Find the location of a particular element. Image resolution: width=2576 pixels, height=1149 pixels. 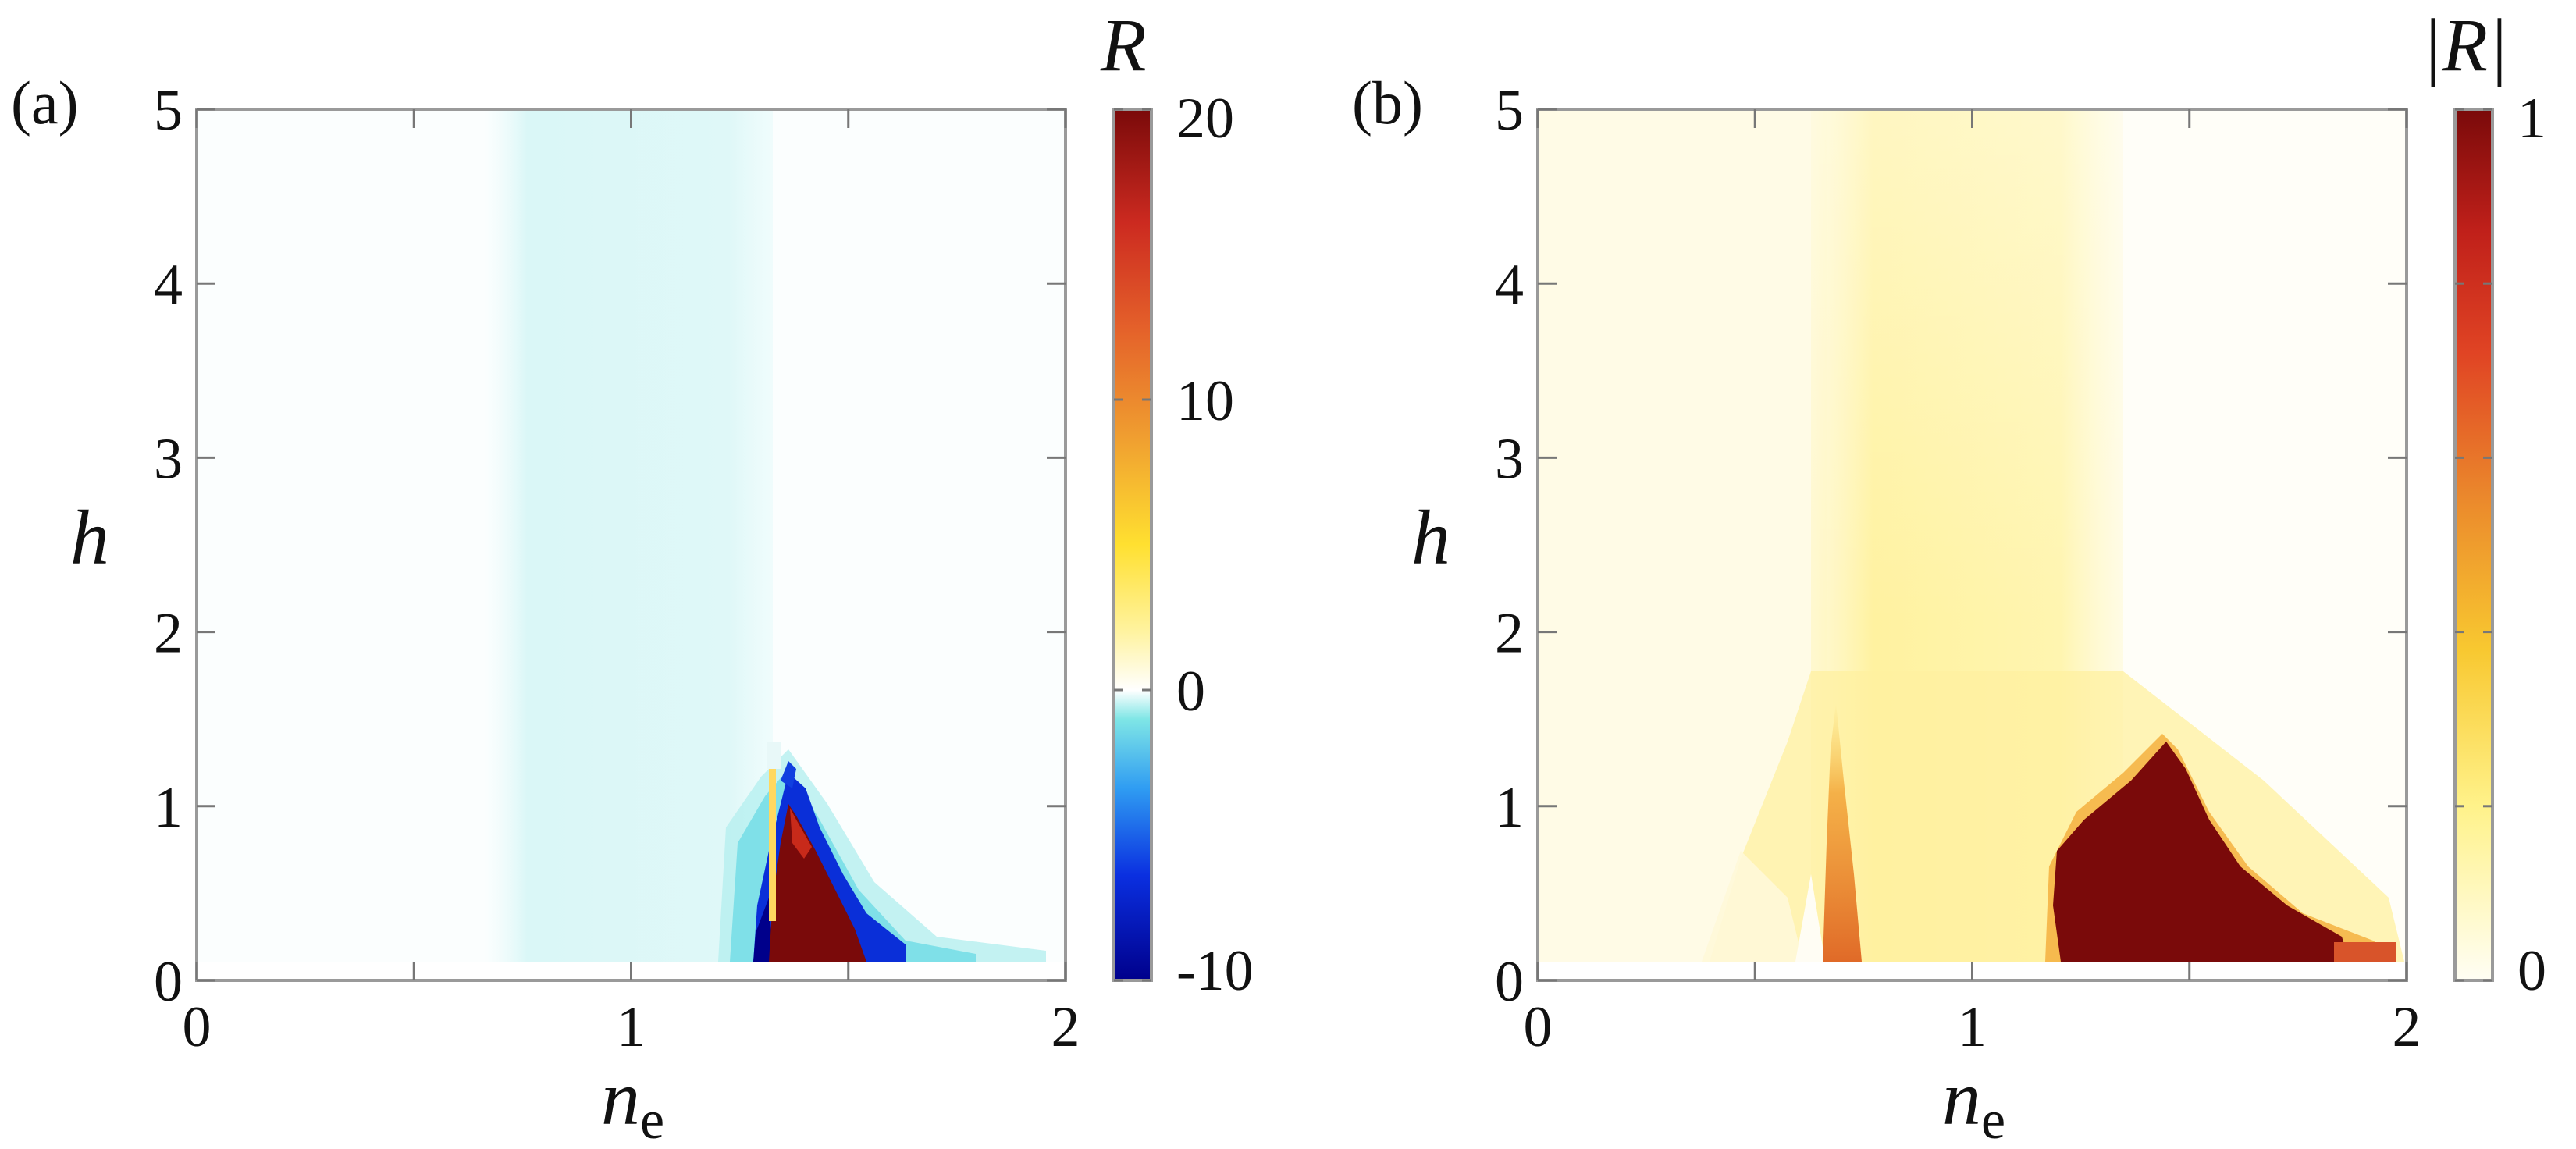

colorbar-a: R 20 10 0 -10 is located at coordinates (1177, 503).